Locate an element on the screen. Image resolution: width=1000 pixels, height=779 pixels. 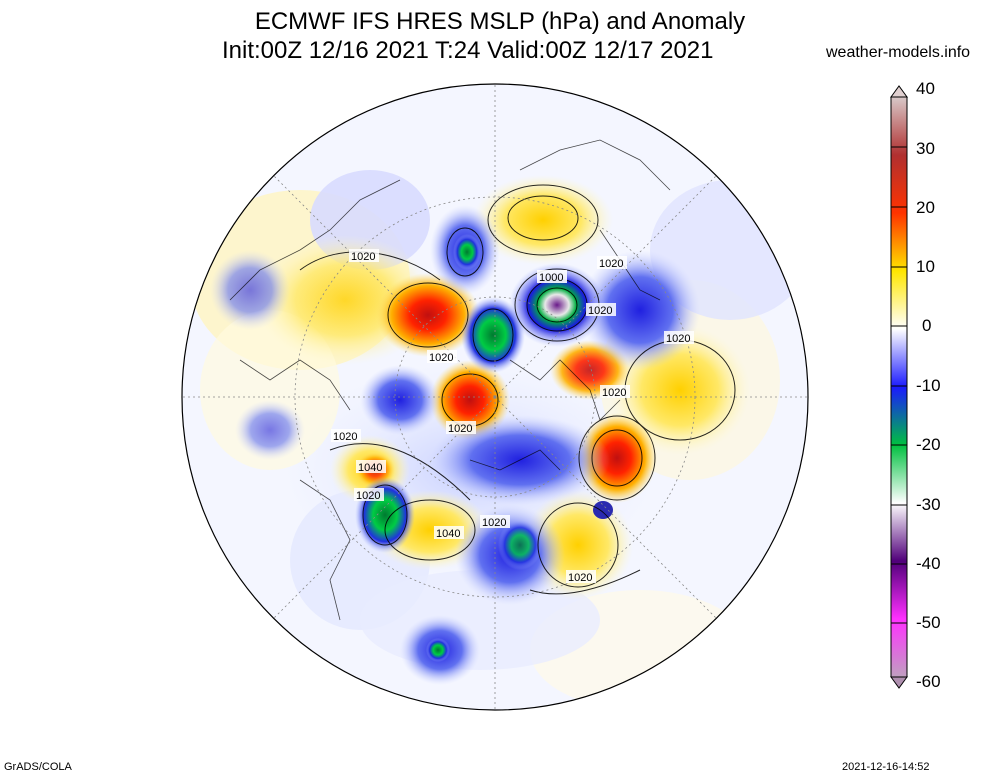
map-title: ECMWF IFS HRES MSLP (hPa) and Anomaly is located at coordinates (500, 21).